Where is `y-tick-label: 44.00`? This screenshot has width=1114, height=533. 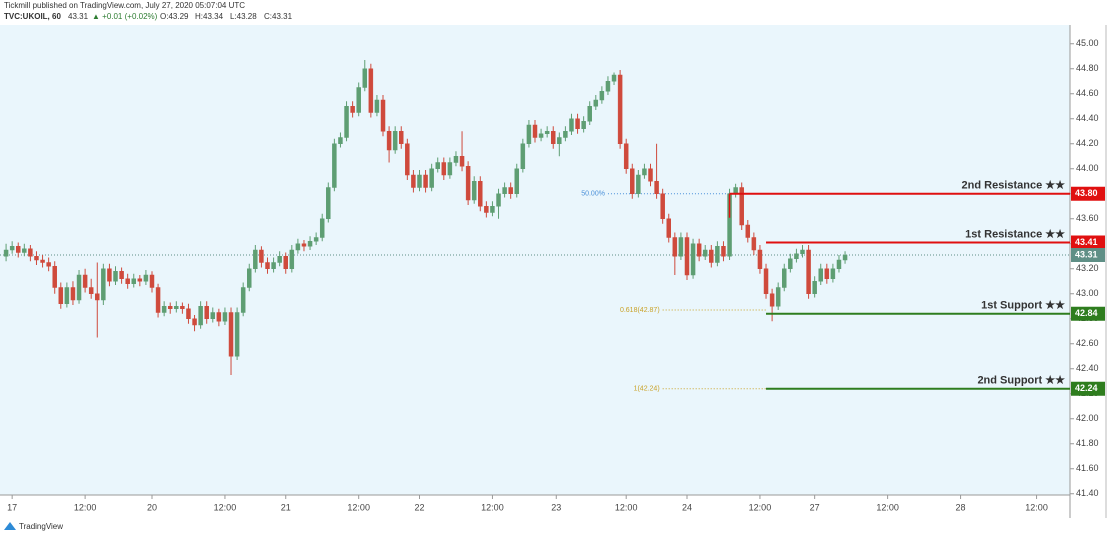 y-tick-label: 44.00 is located at coordinates (1087, 168).